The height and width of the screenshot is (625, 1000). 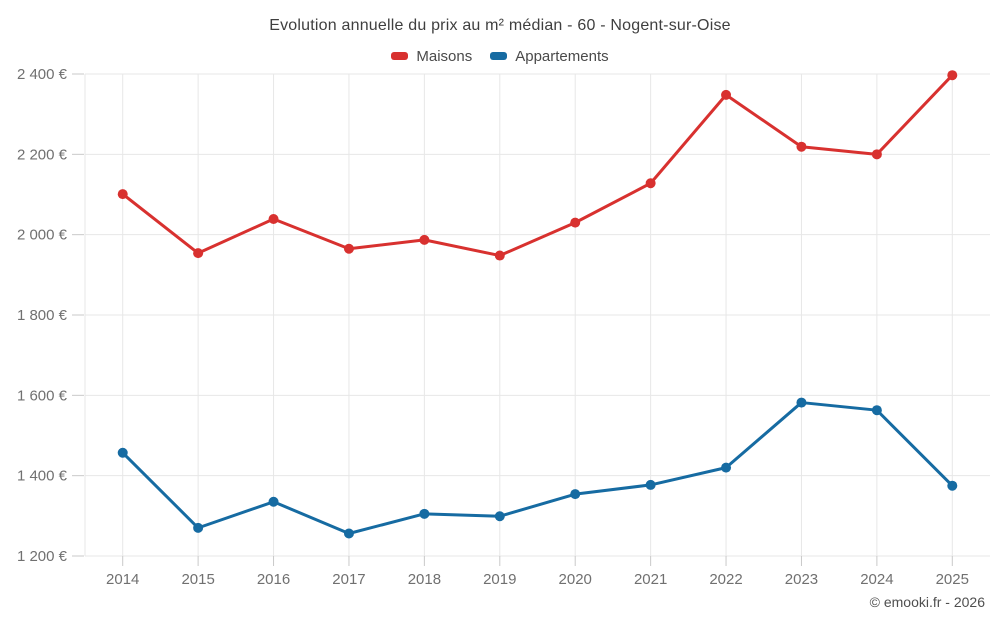 What do you see at coordinates (273, 501) in the screenshot?
I see `data-point-appartements-2016` at bounding box center [273, 501].